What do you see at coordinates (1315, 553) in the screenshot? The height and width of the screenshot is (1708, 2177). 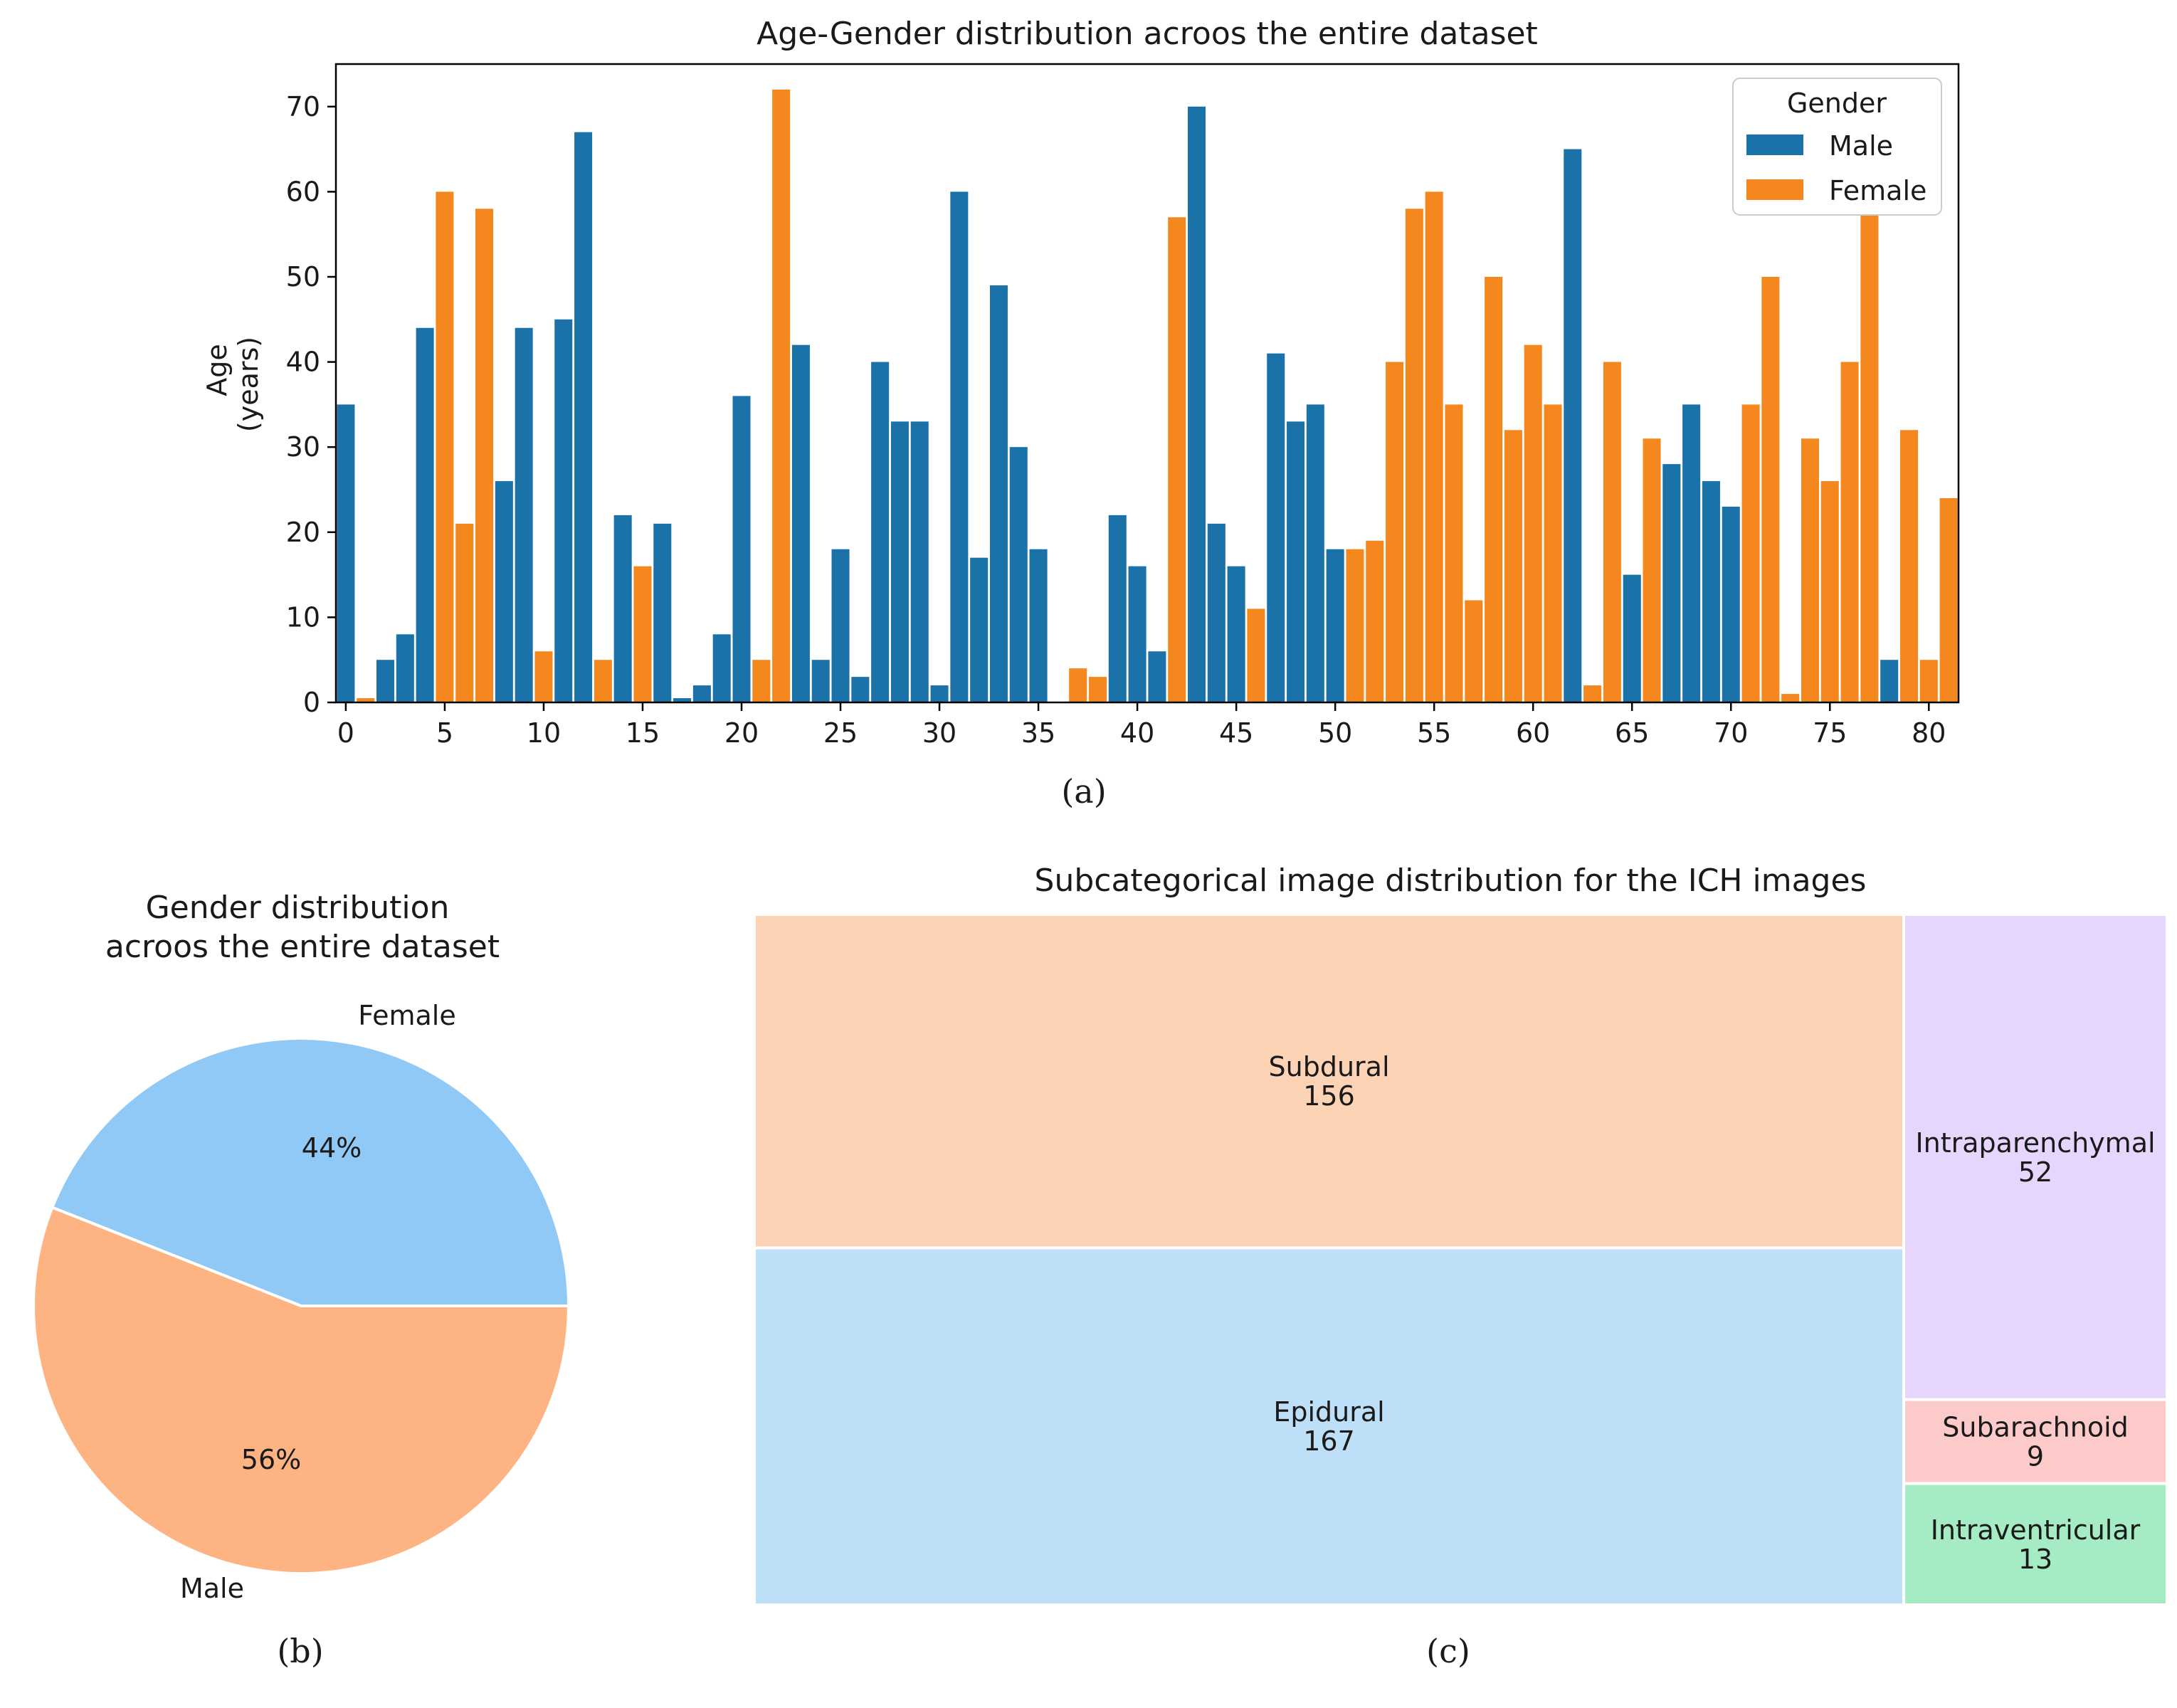 I see `bar-male-x49` at bounding box center [1315, 553].